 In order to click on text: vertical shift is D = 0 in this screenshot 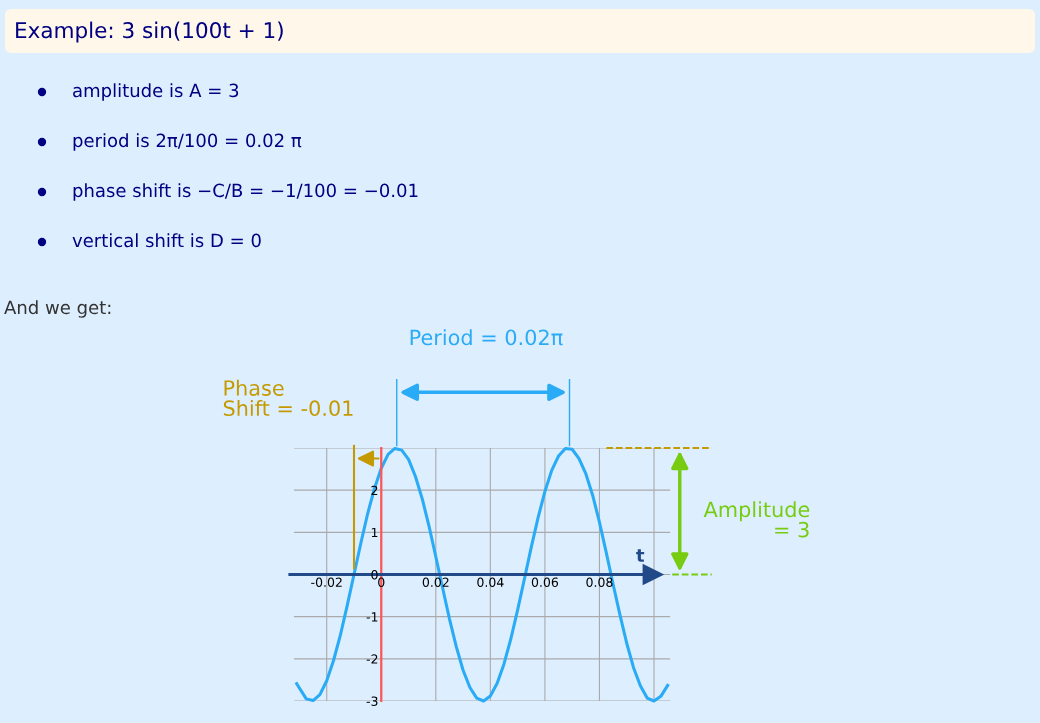, I will do `click(166, 240)`.